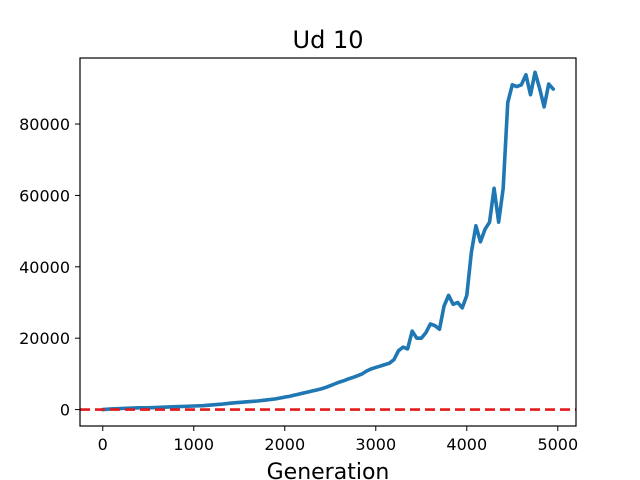  What do you see at coordinates (375, 444) in the screenshot?
I see `x-tick-label: 3000` at bounding box center [375, 444].